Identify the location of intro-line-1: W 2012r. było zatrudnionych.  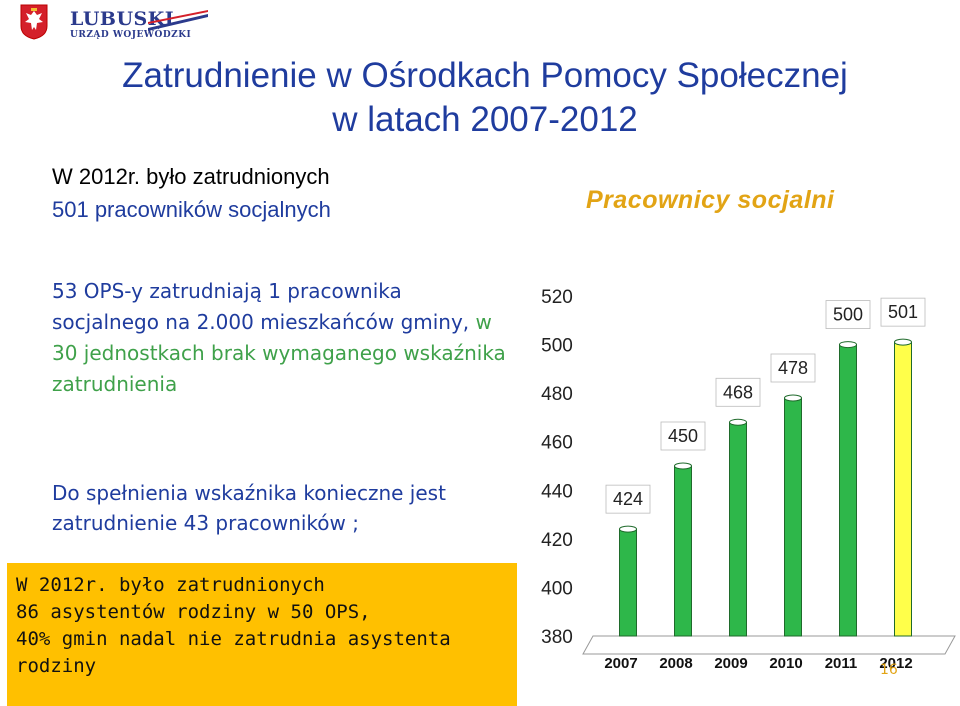
(191, 176).